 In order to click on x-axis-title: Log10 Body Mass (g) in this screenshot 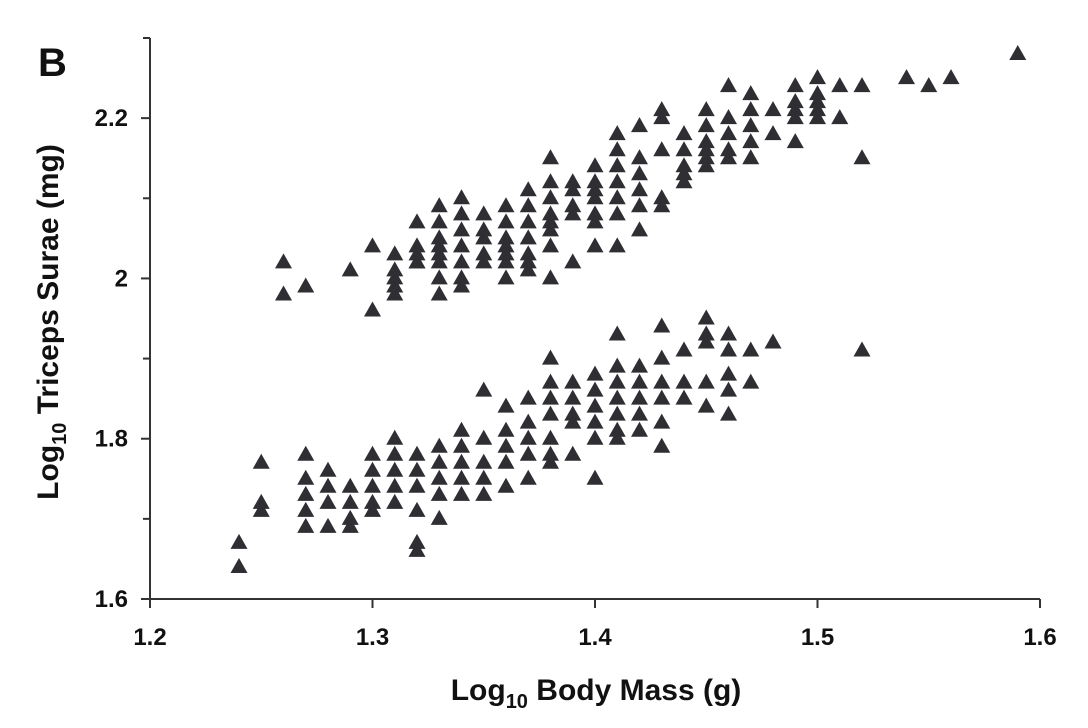, I will do `click(596, 693)`.